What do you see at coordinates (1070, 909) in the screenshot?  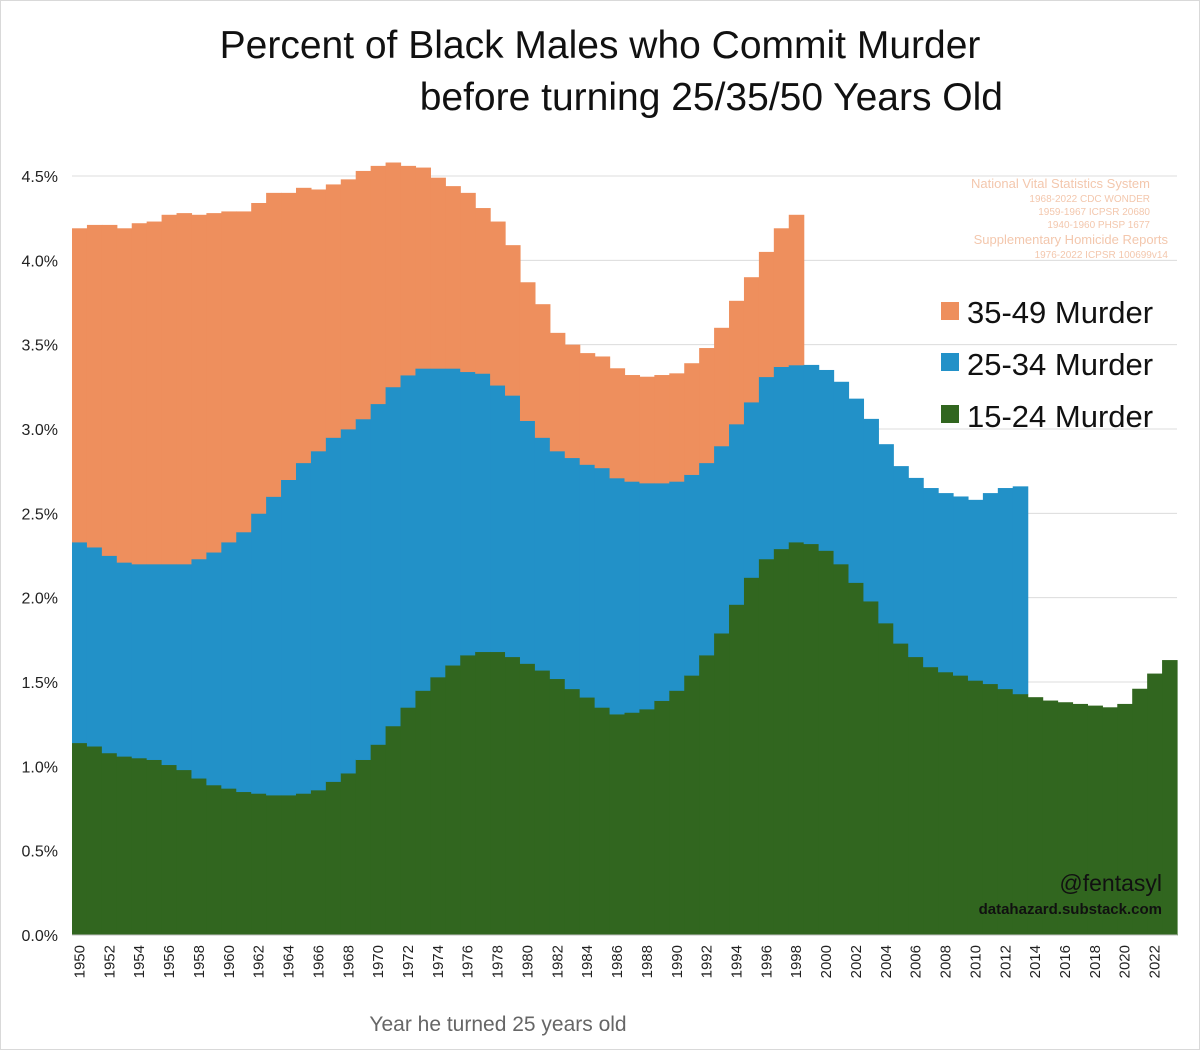 I see `credit-site: datahazard.substack.com` at bounding box center [1070, 909].